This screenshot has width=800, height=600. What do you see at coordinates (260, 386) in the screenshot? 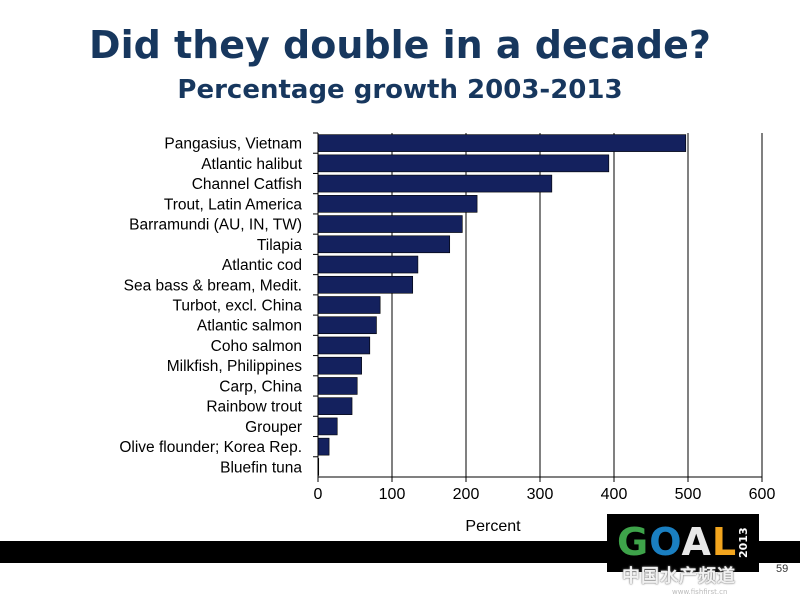
I see `category-label: Carp, China` at bounding box center [260, 386].